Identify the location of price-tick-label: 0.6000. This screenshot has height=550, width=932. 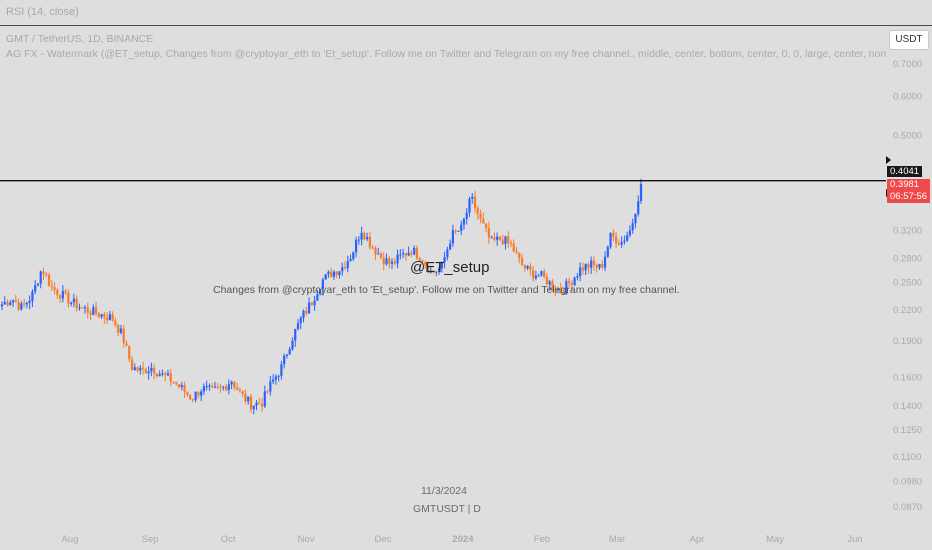
(907, 97).